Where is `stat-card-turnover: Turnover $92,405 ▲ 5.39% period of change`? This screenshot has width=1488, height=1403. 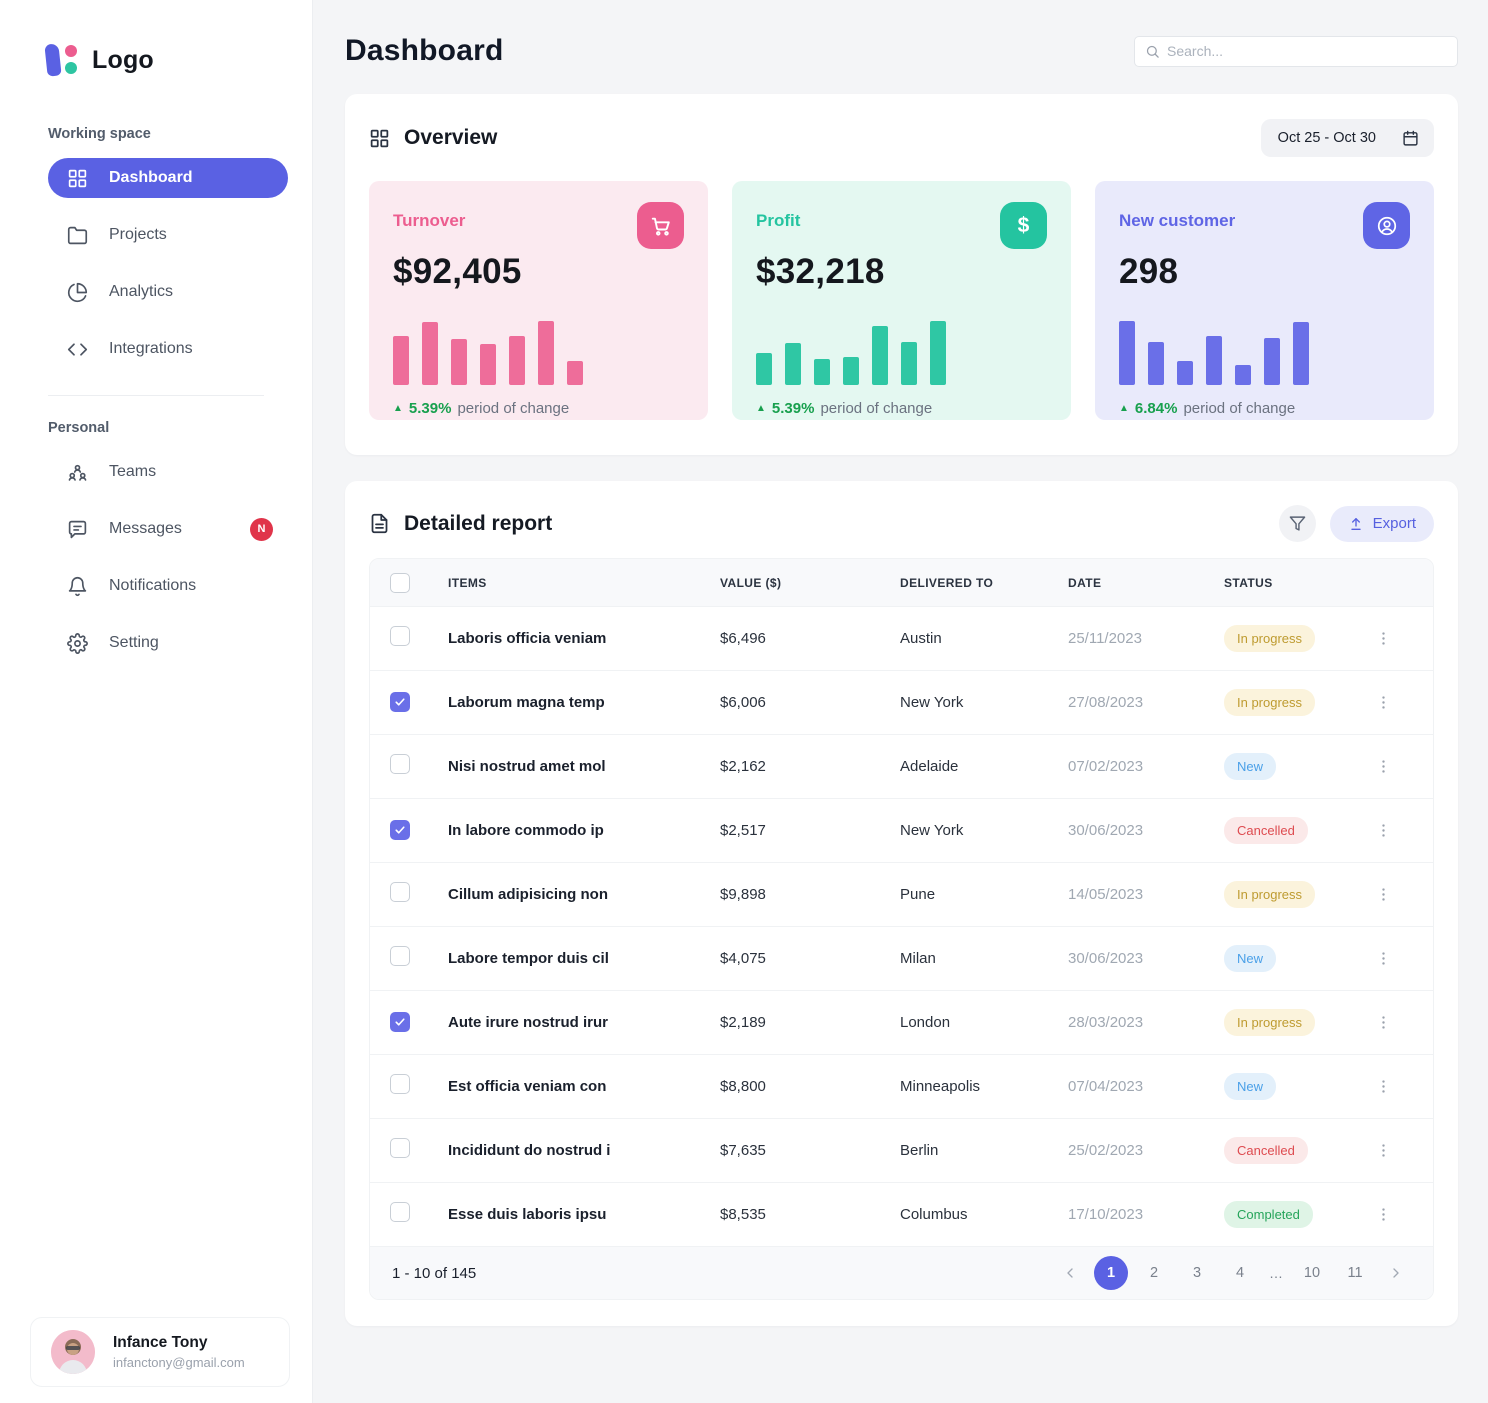 stat-card-turnover: Turnover $92,405 ▲ 5.39% period of change is located at coordinates (538, 300).